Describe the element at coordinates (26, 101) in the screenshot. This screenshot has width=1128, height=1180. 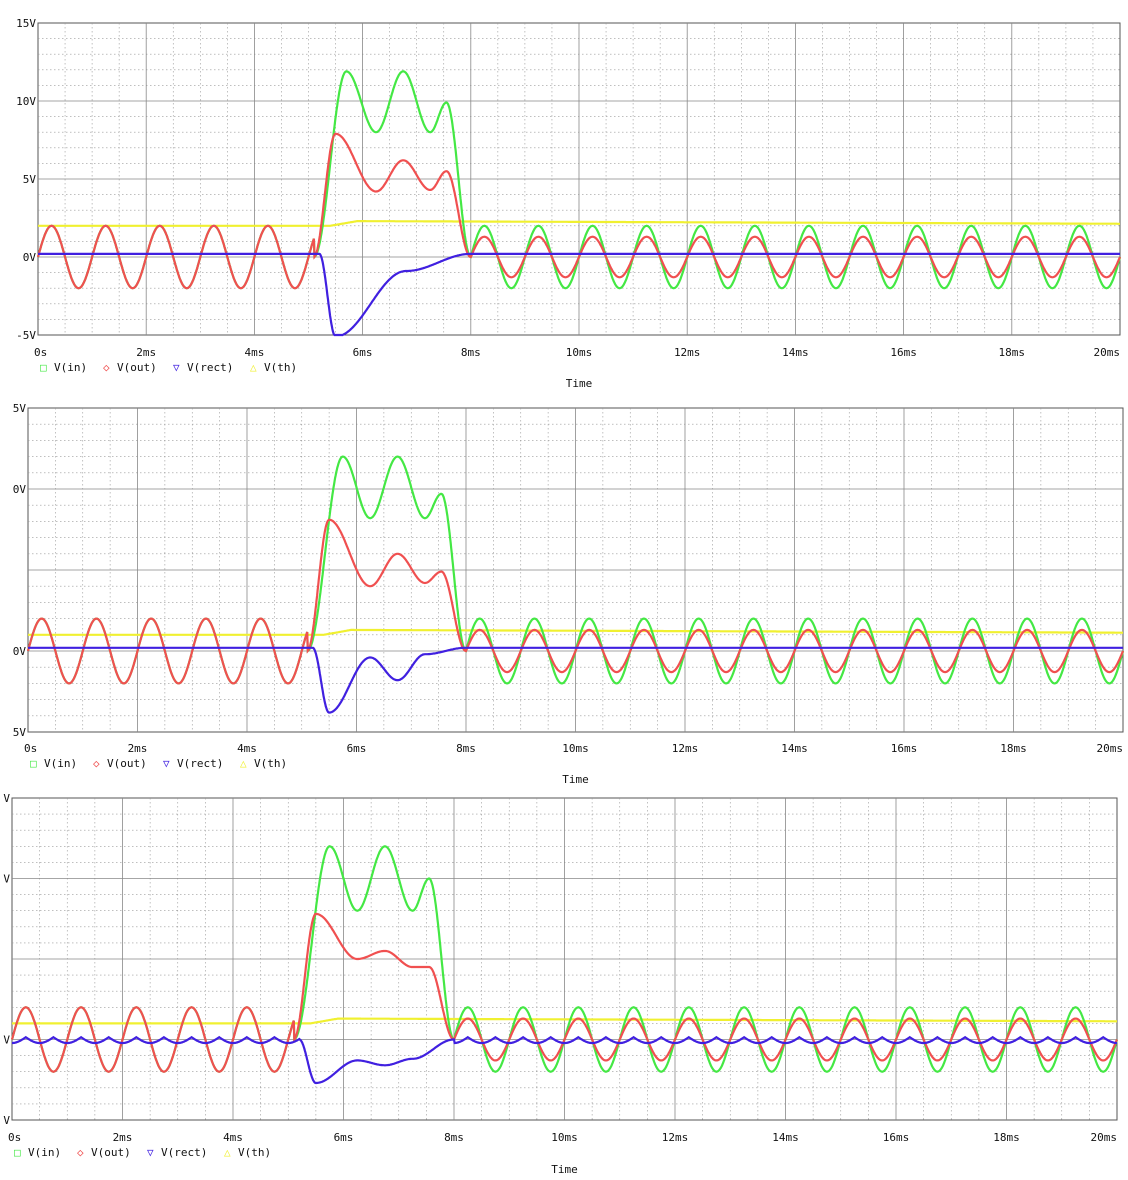
I see `y-tick-label: 10V` at that location.